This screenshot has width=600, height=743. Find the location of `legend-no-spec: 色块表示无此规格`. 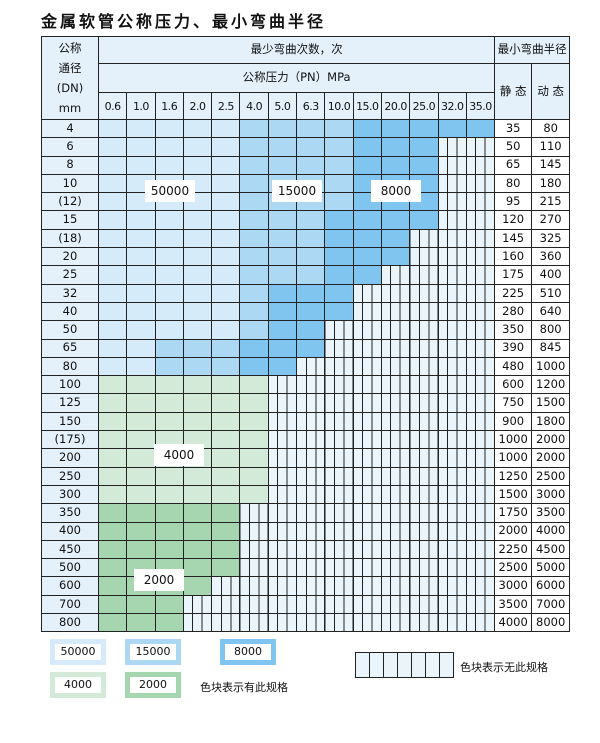

legend-no-spec: 色块表示无此规格 is located at coordinates (504, 667).